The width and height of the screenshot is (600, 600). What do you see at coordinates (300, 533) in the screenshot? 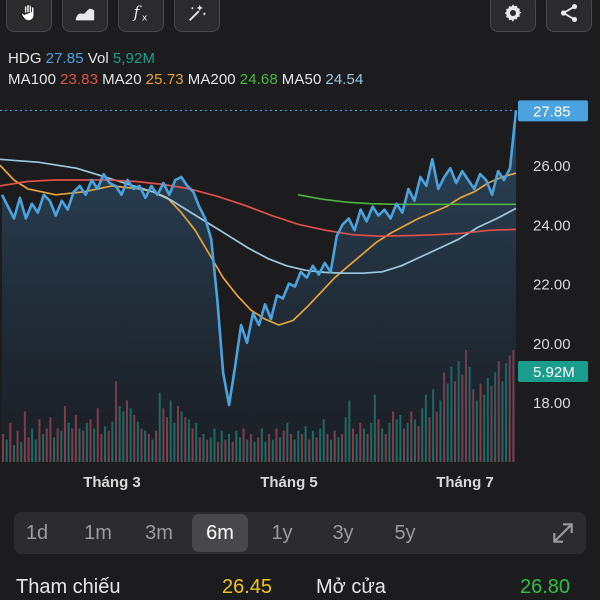
I see `range-selector: 1d 1m 3m 6m 1y 3y 5y` at bounding box center [300, 533].